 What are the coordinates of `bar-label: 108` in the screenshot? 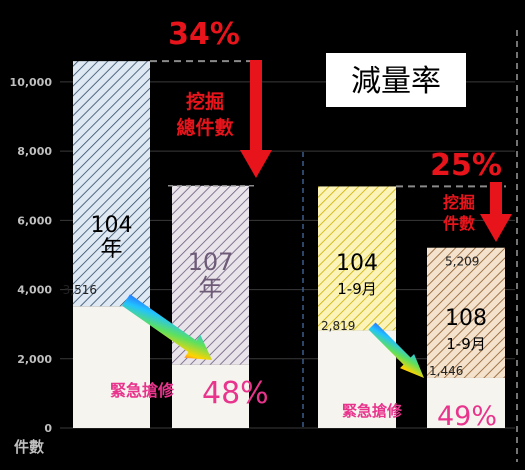 It's located at (466, 318).